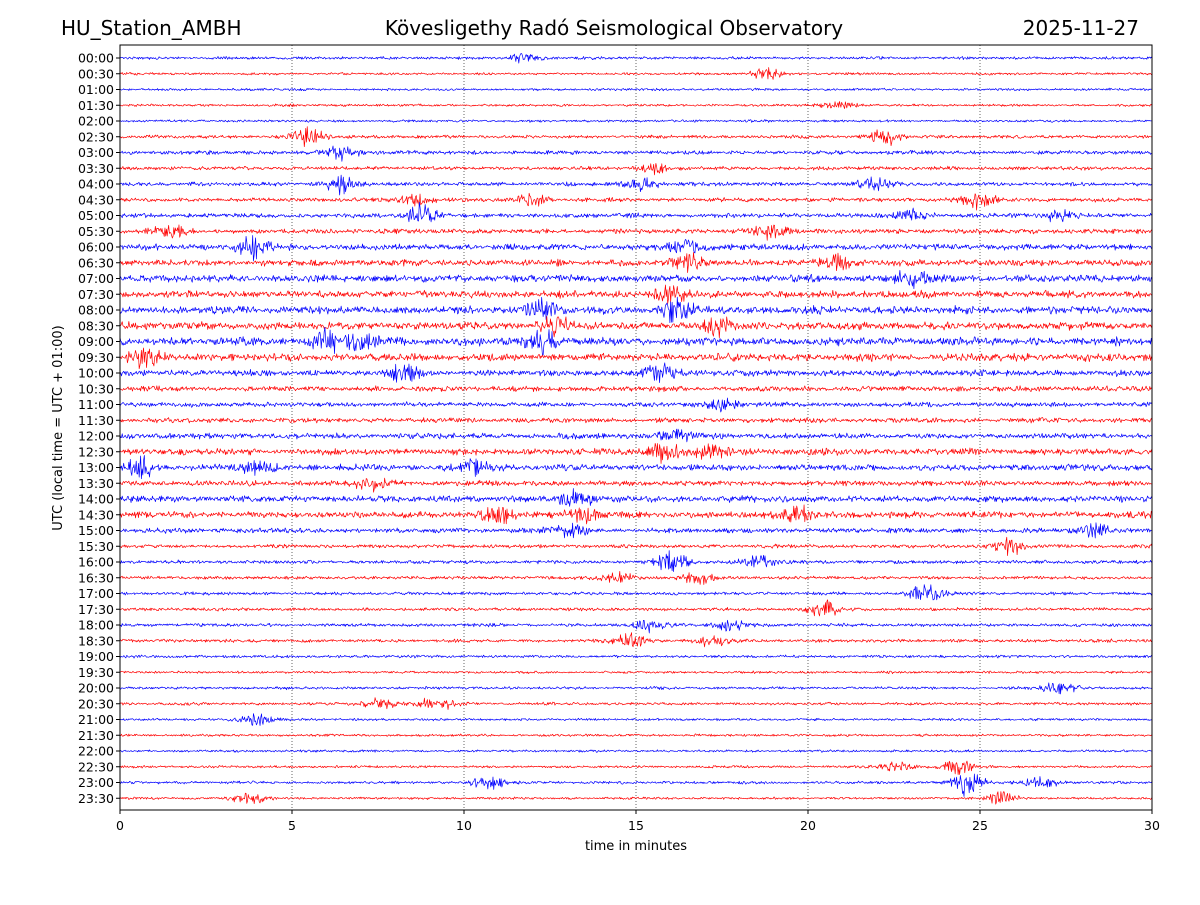  Describe the element at coordinates (636, 846) in the screenshot. I see `x-axis-label: time in minutes` at that location.